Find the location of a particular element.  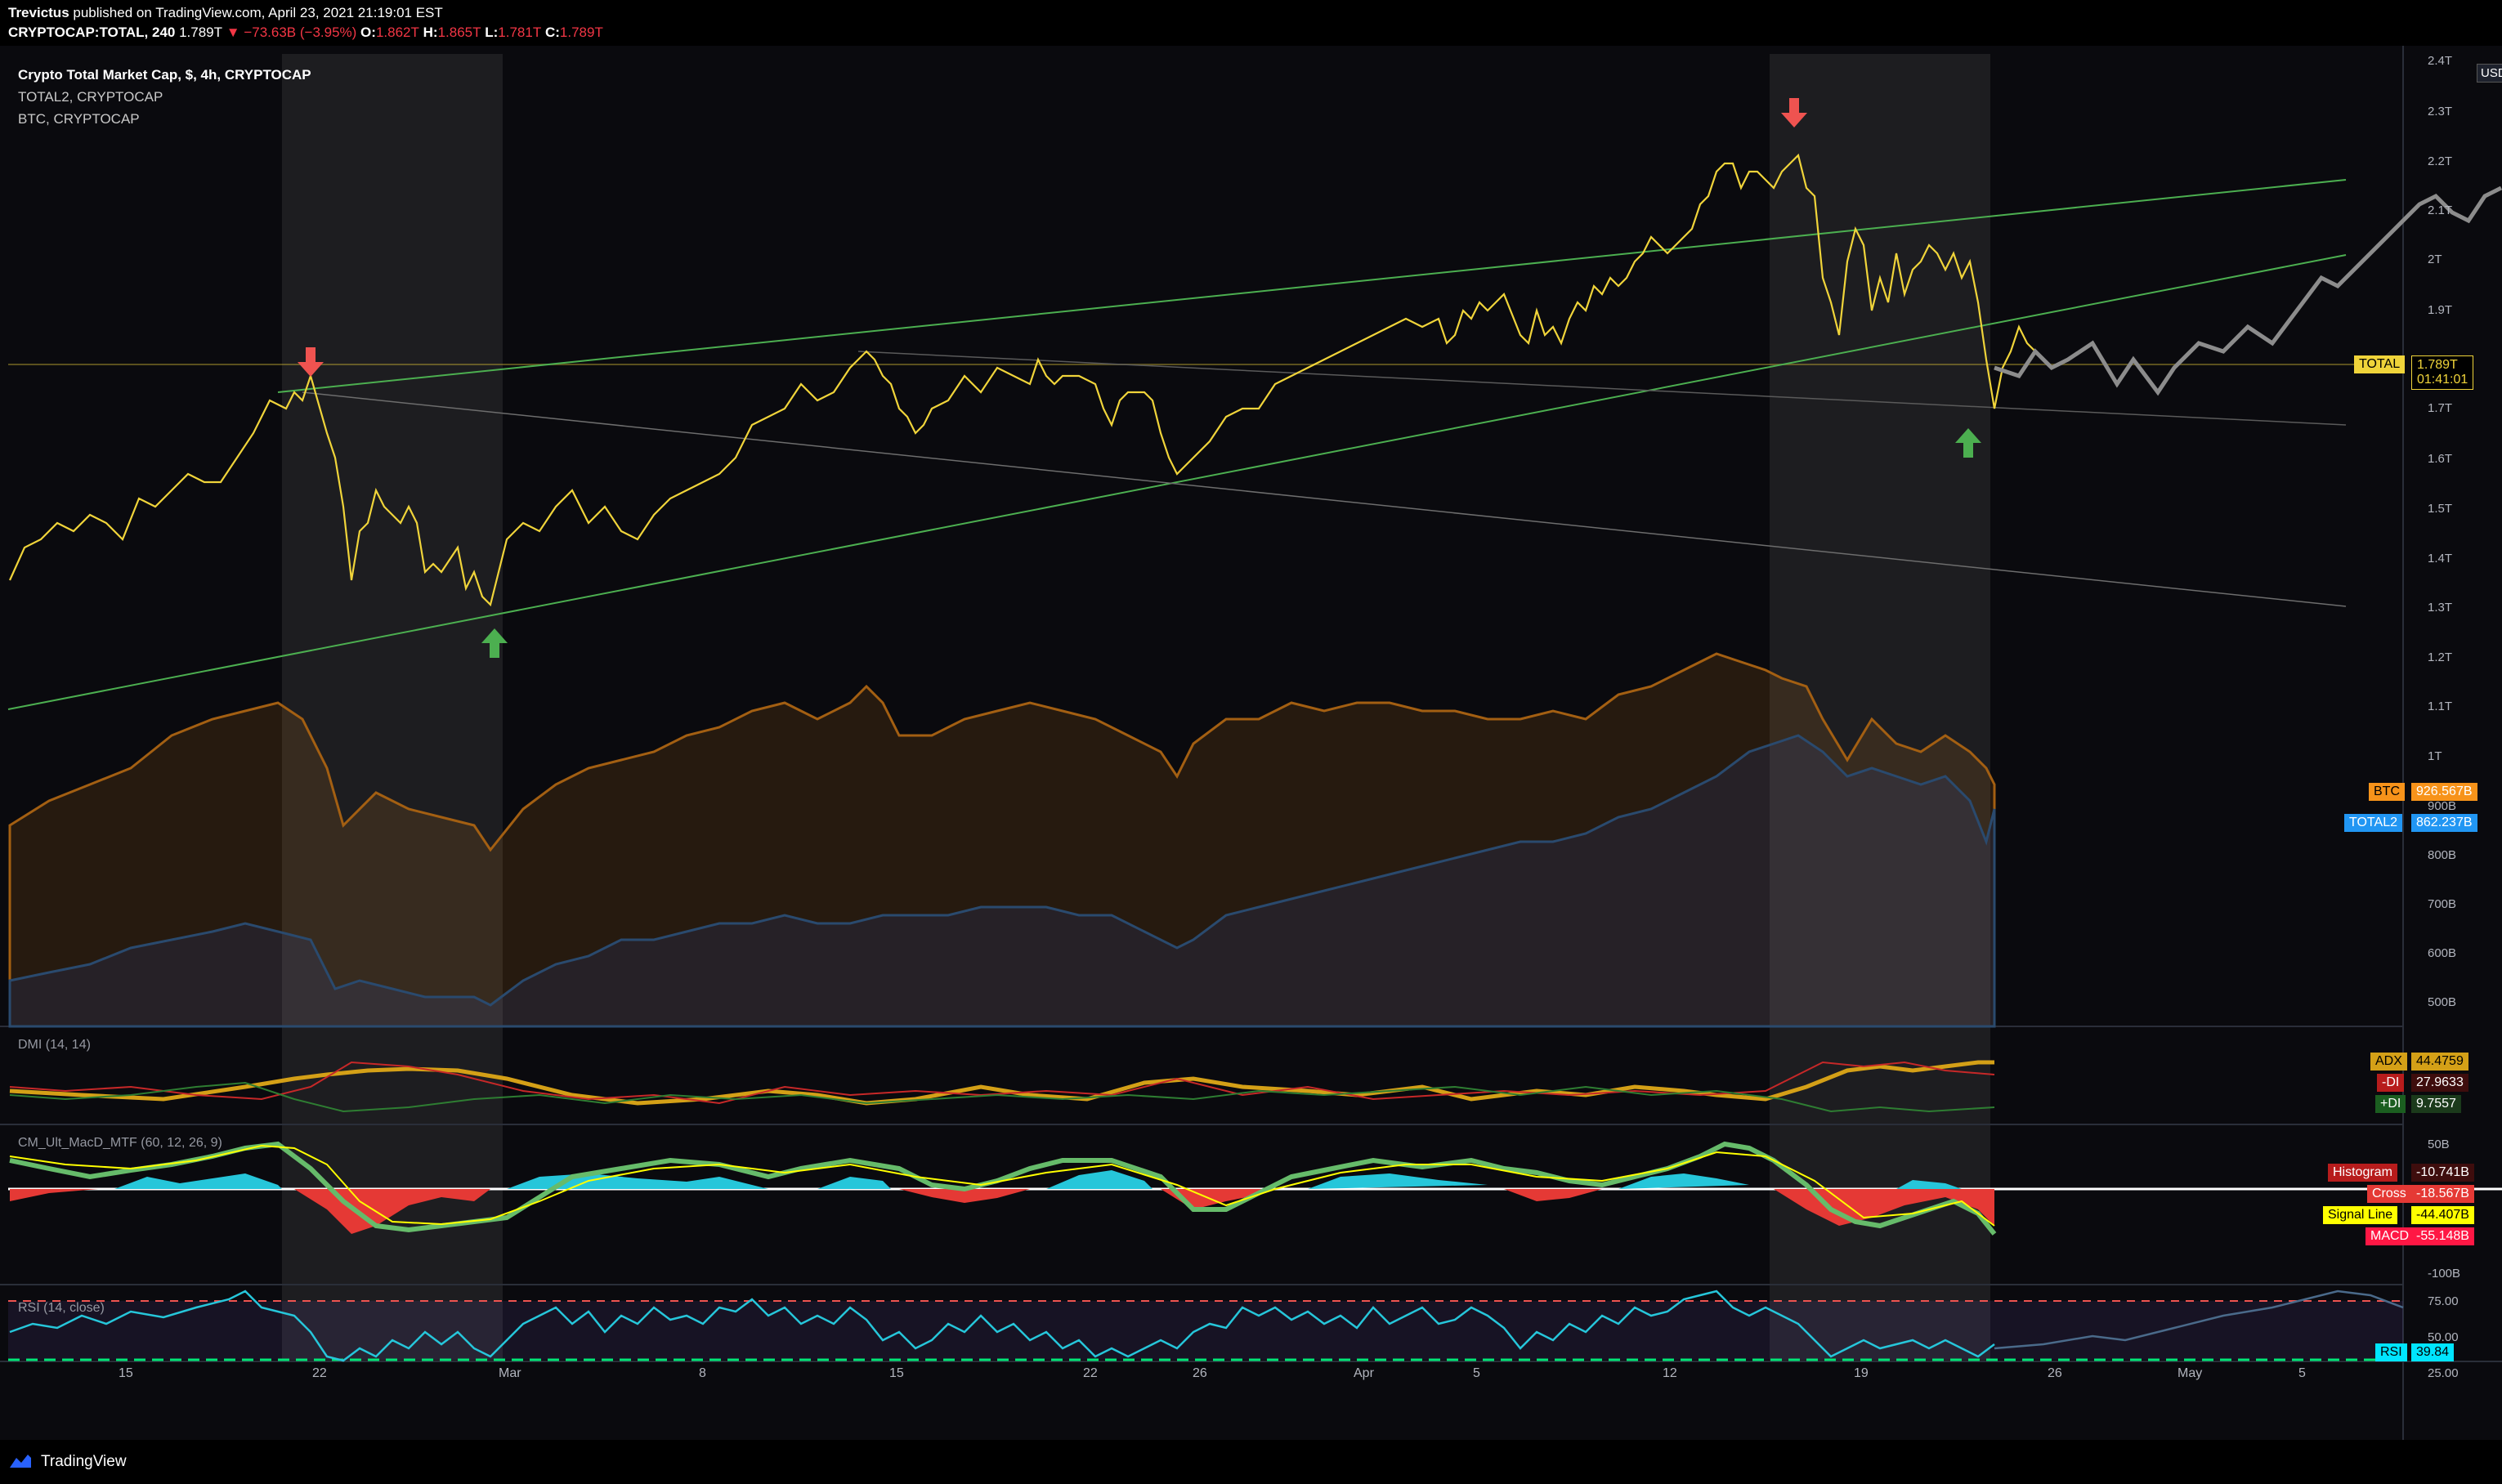

price-tick: 900B is located at coordinates (2442, 806).